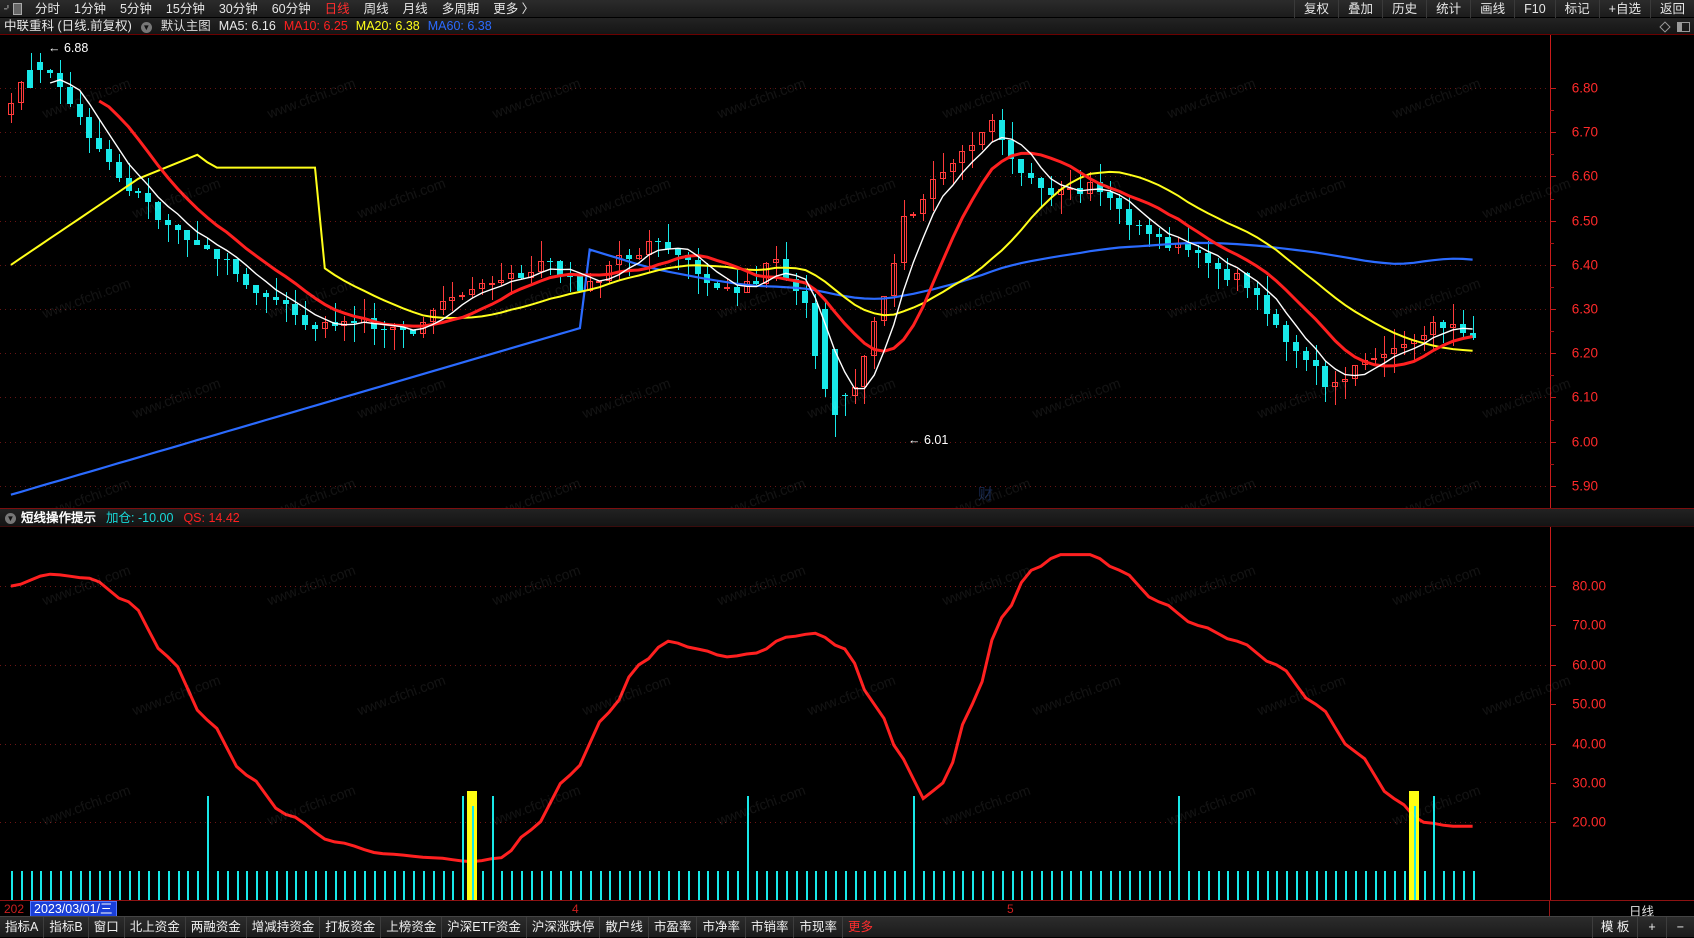 This screenshot has width=1694, height=938. I want to click on period-1min: 1分钟, so click(90, 8).